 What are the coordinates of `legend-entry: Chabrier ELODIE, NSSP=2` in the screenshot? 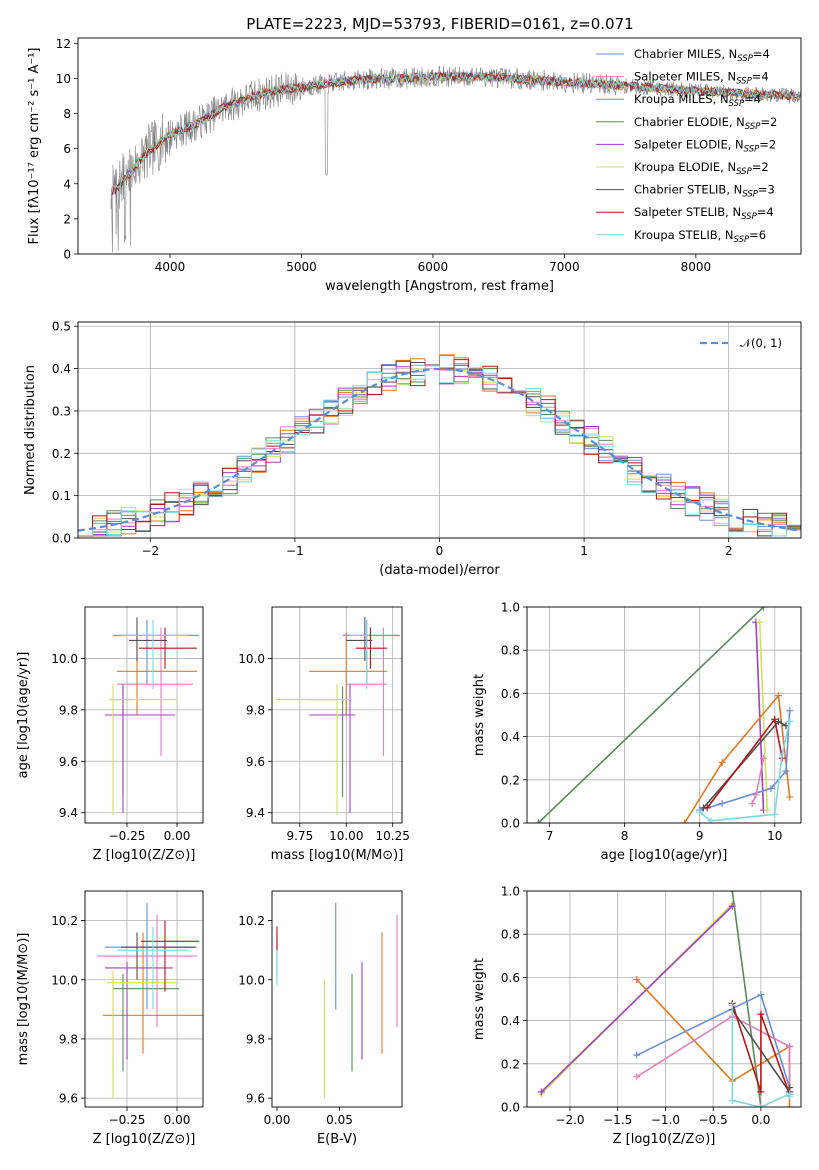 It's located at (686, 123).